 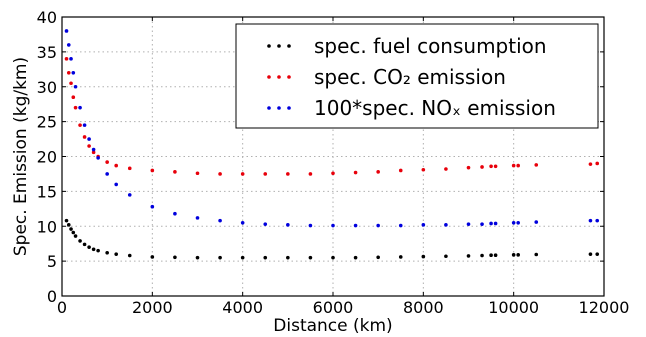 I want to click on x-tick-label: 2000, so click(x=152, y=307).